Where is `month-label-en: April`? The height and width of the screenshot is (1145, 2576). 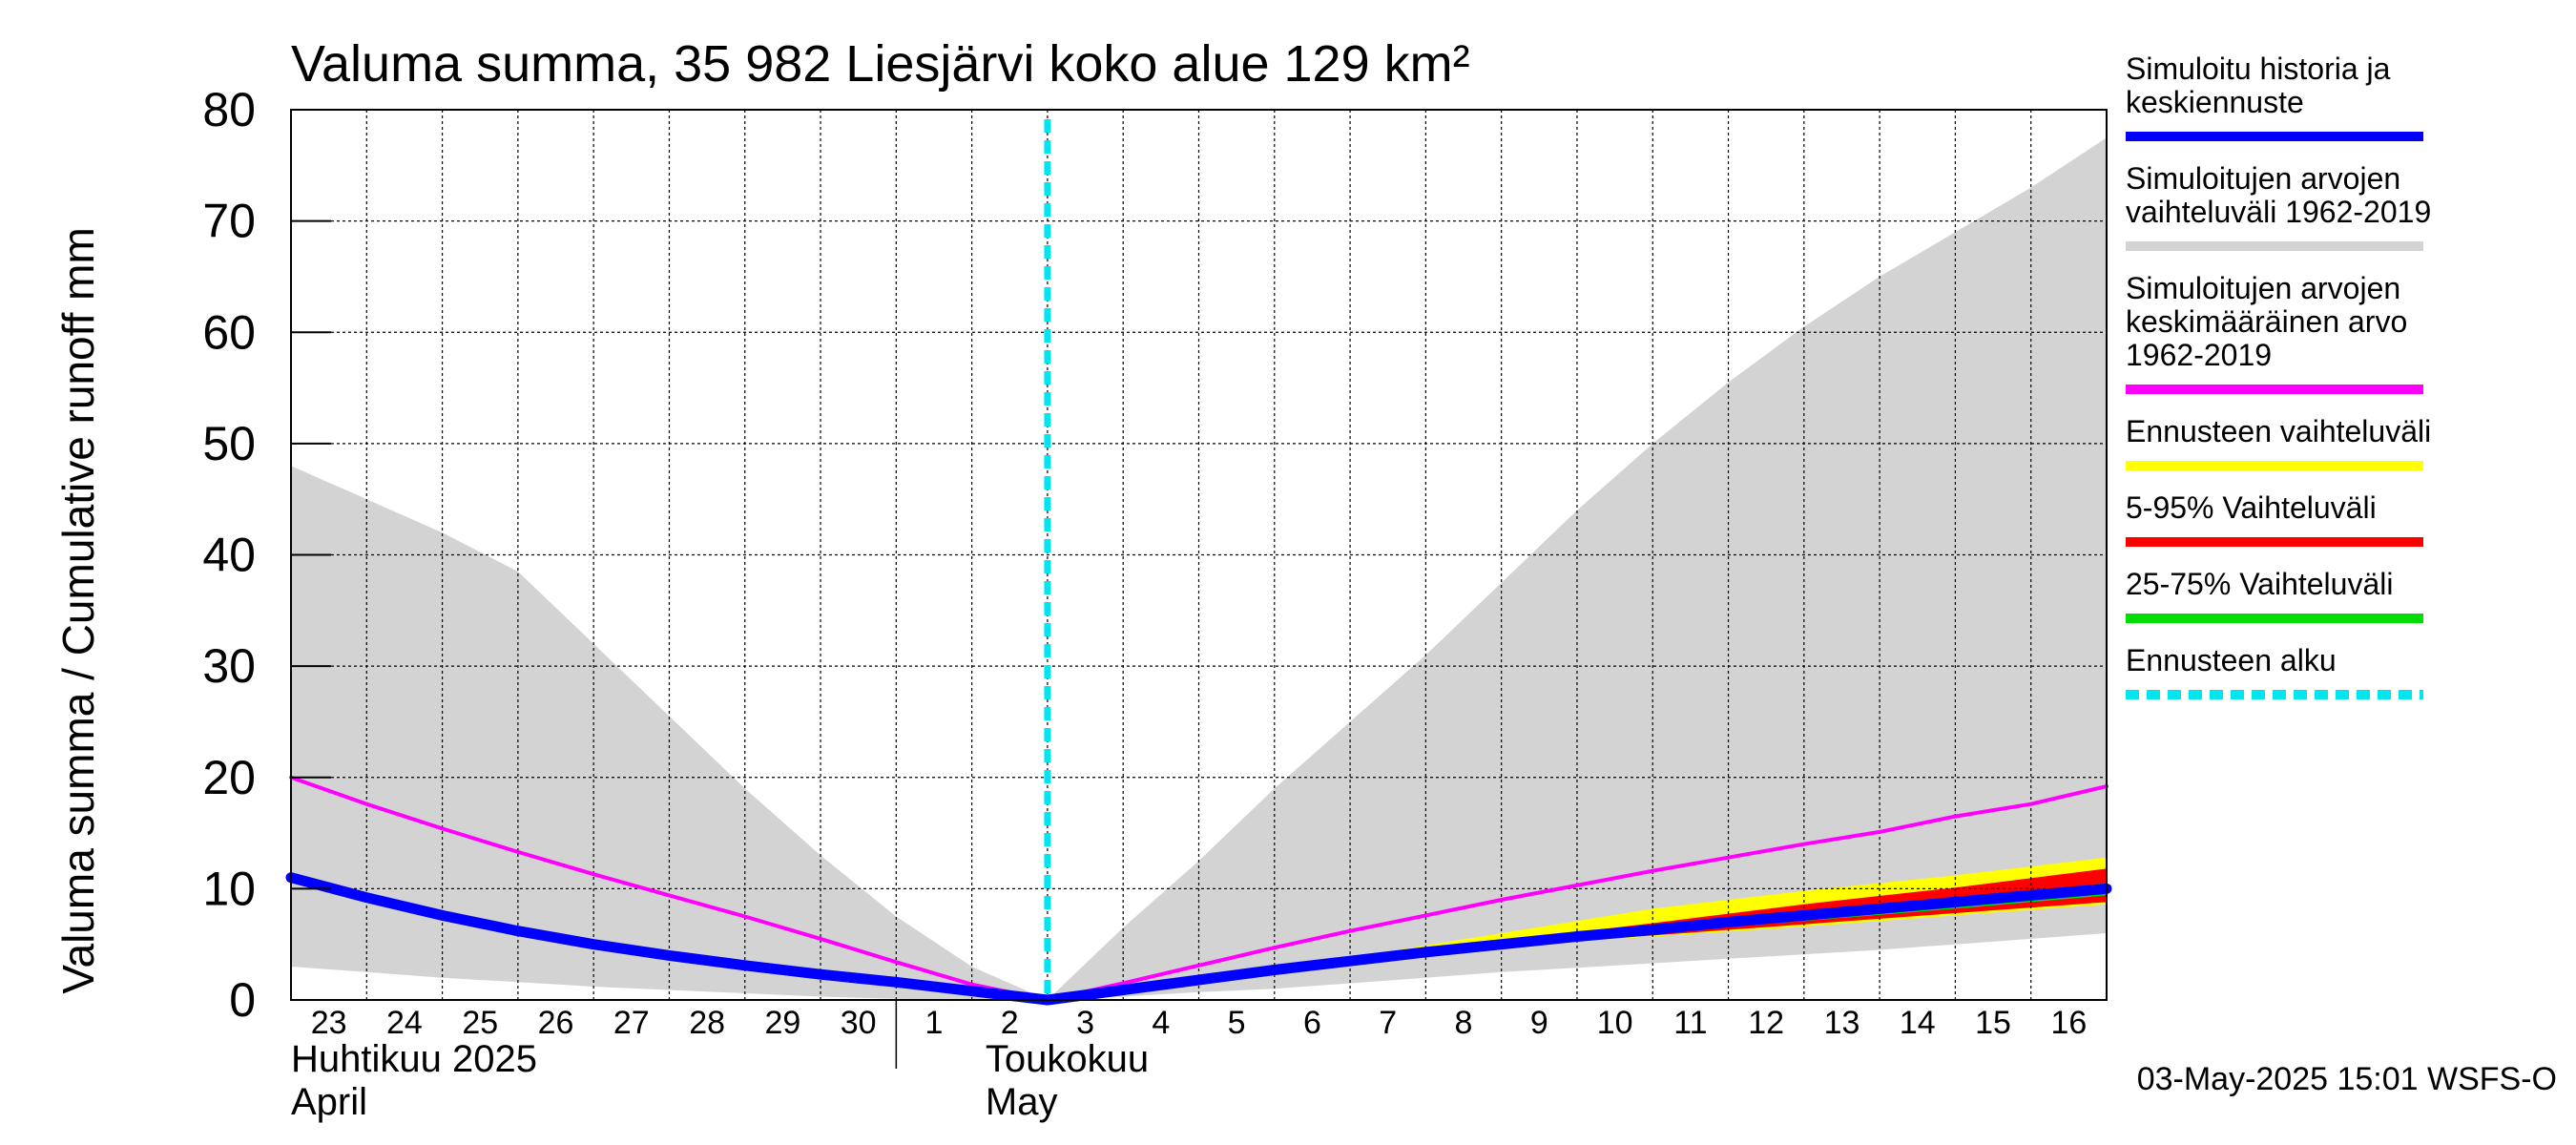 month-label-en: April is located at coordinates (329, 1102).